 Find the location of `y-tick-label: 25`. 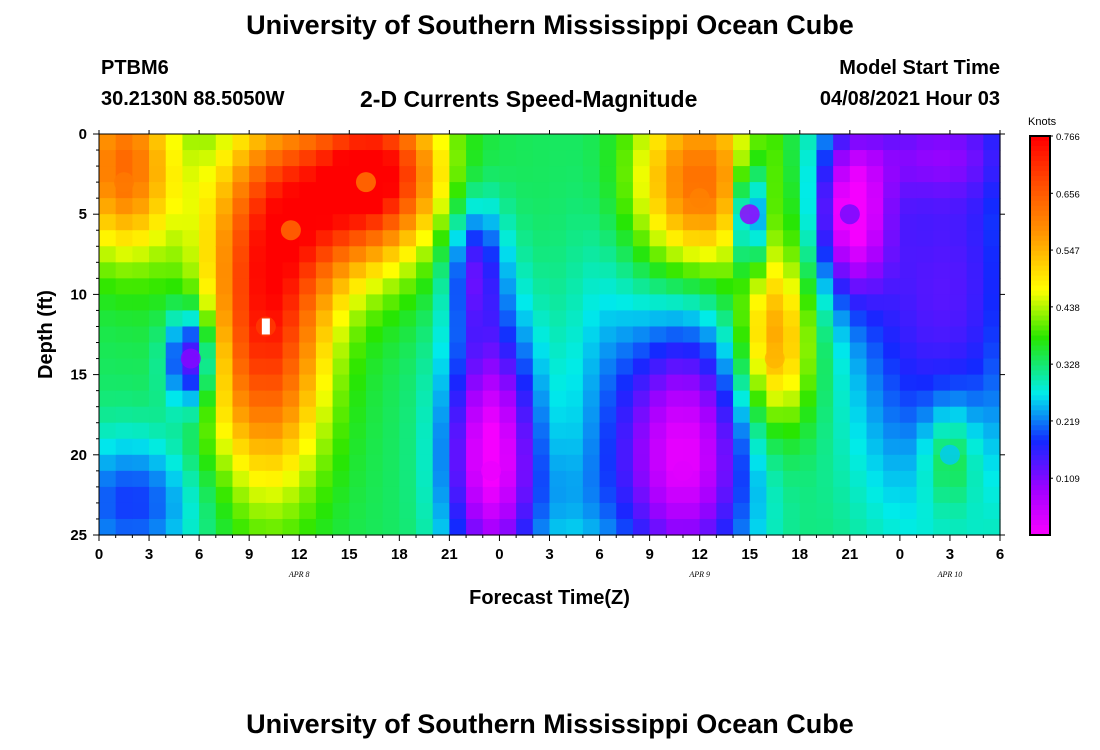

y-tick-label: 25 is located at coordinates (78, 535).